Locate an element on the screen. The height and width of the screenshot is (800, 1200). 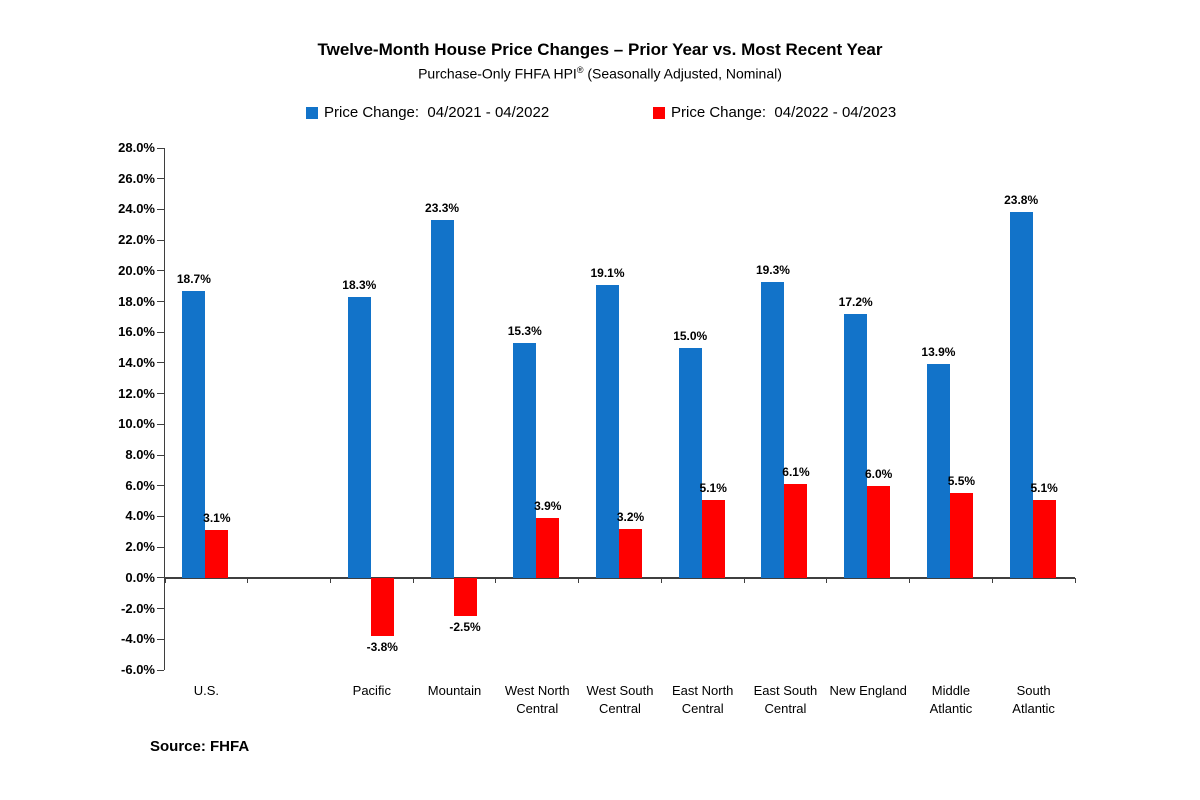
category-label: East North Central is located at coordinates (703, 699).